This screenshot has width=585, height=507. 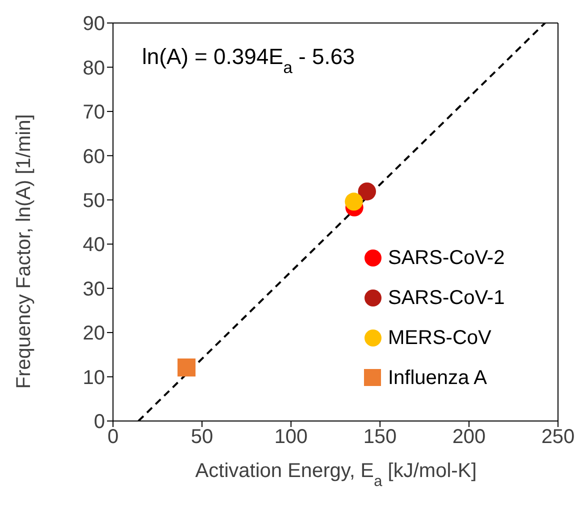 What do you see at coordinates (93, 333) in the screenshot?
I see `y-tick-label: 20` at bounding box center [93, 333].